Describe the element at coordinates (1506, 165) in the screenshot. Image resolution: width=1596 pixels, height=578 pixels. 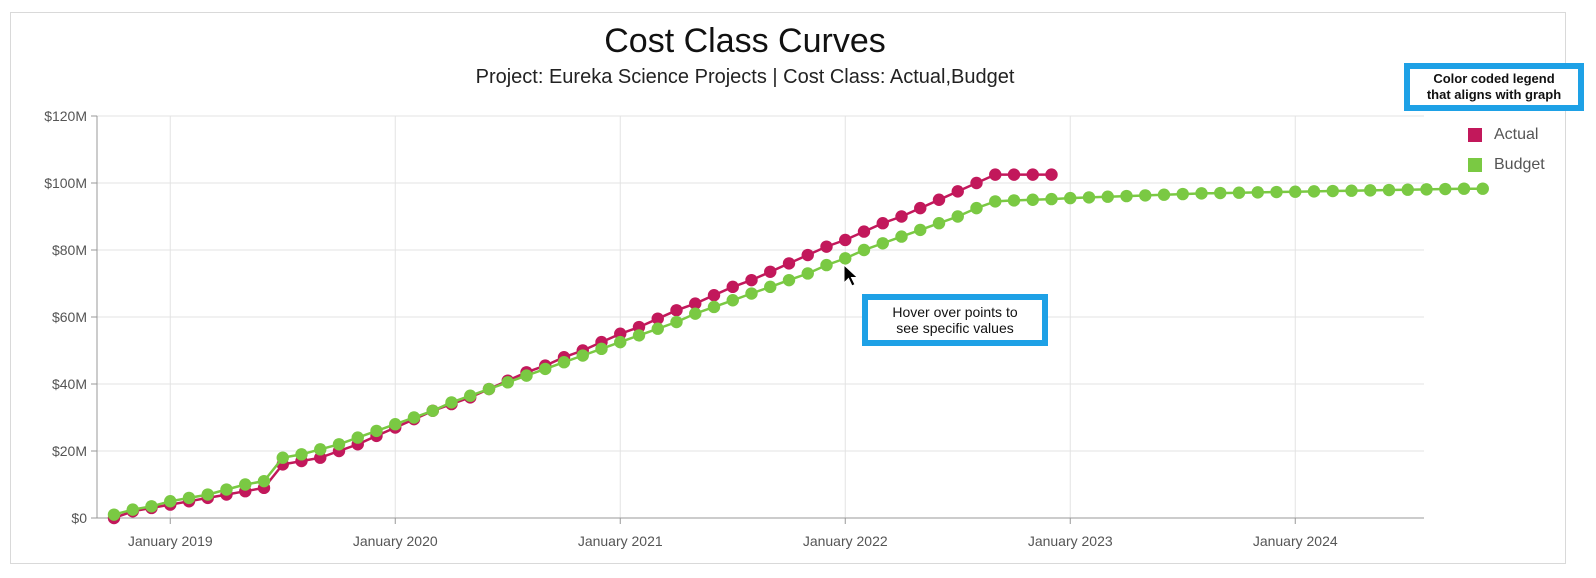
I see `legend-item-budget: Budget` at that location.